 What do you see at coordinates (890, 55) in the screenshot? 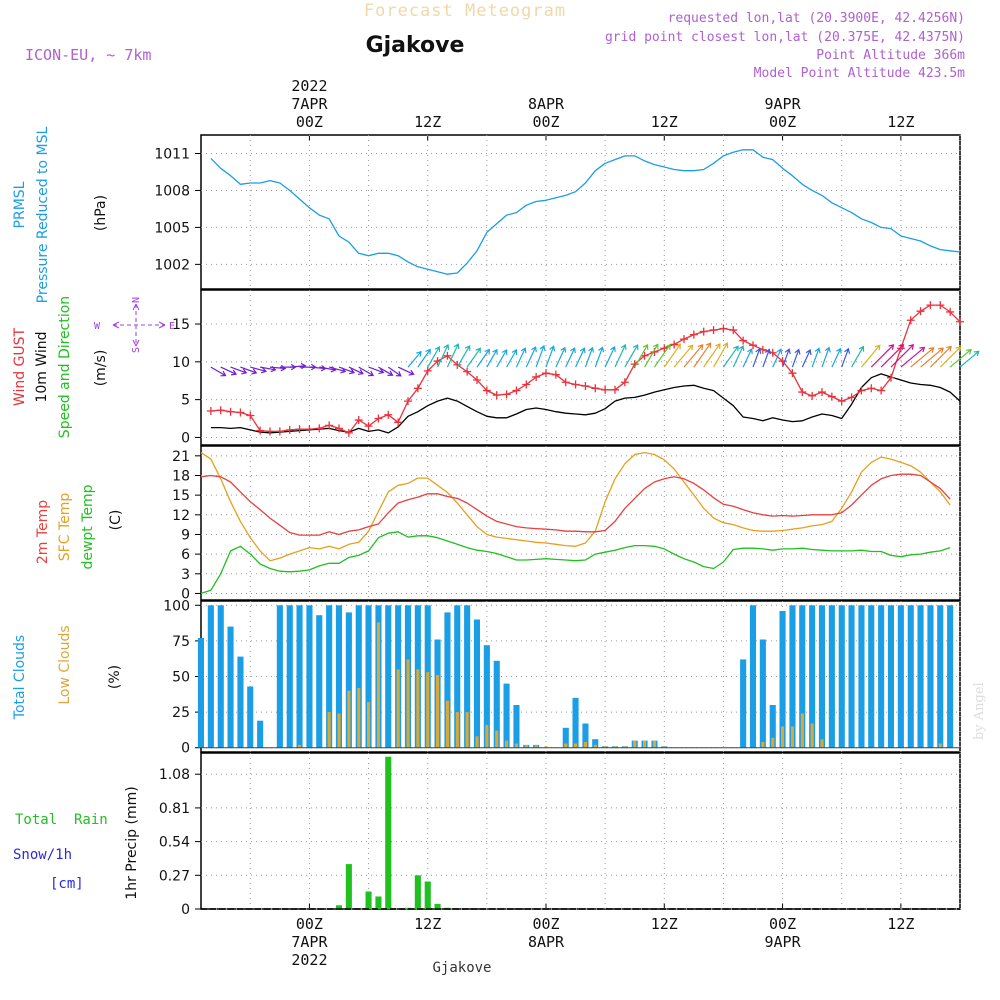
I see `point-altitude: Point Altitude 366m` at bounding box center [890, 55].